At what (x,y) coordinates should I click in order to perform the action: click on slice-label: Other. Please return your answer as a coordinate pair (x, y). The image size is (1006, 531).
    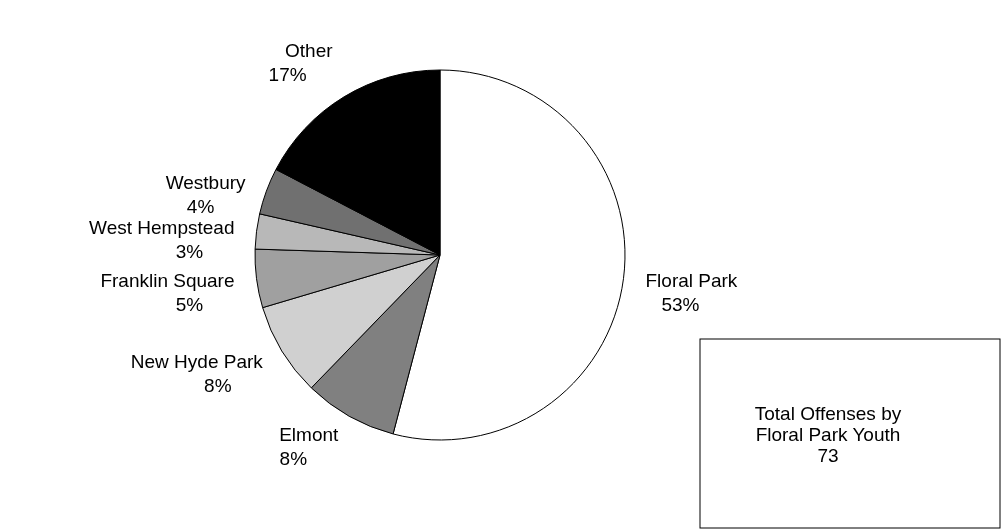
    Looking at the image, I should click on (309, 50).